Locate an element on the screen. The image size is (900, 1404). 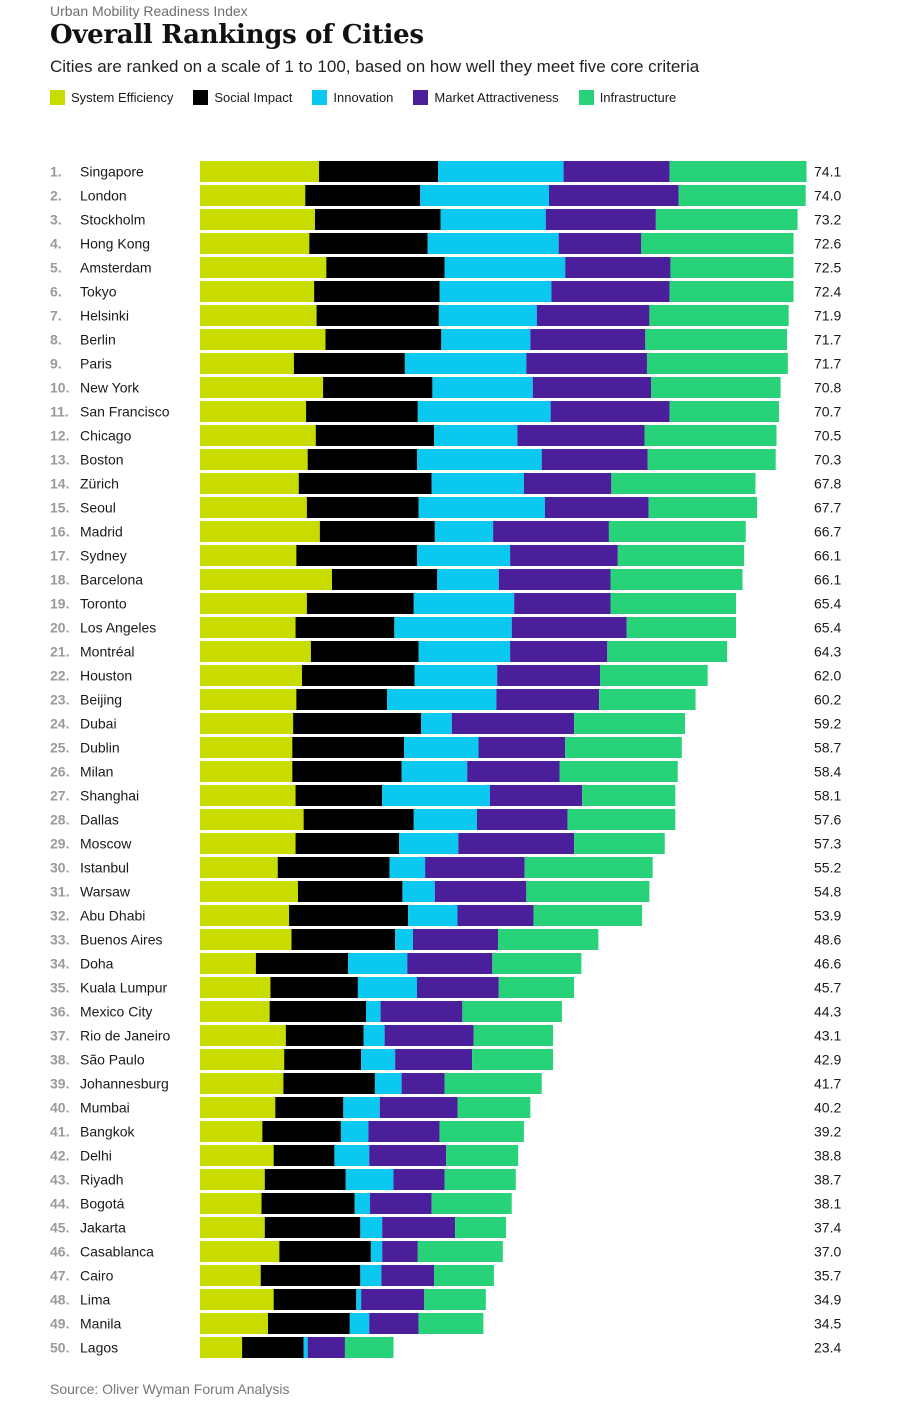
total-score-label: 34.5 is located at coordinates (827, 1324).